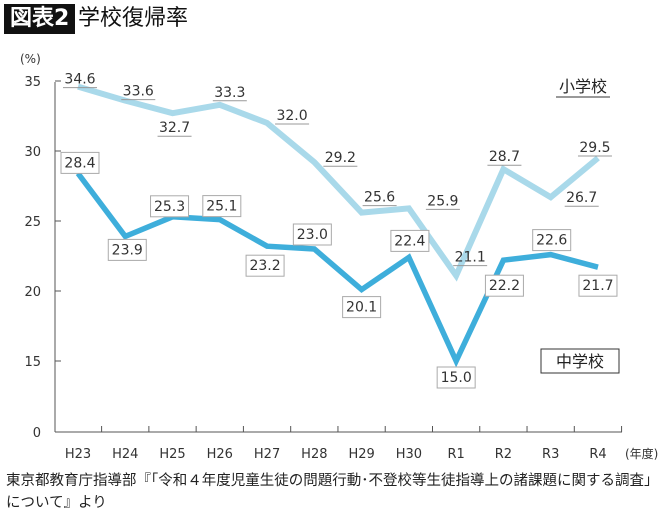 The height and width of the screenshot is (517, 670). What do you see at coordinates (32, 362) in the screenshot?
I see `y-tick-label: 15` at bounding box center [32, 362].